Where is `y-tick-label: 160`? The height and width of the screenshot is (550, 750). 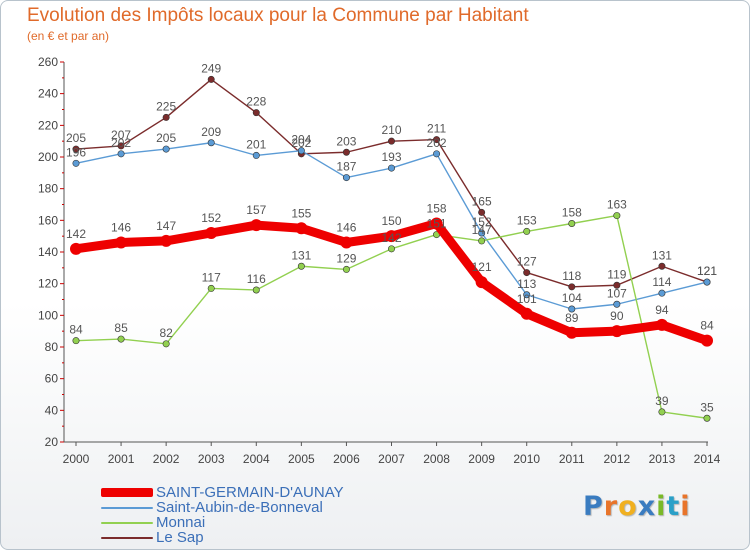
y-tick-label: 160 is located at coordinates (48, 220).